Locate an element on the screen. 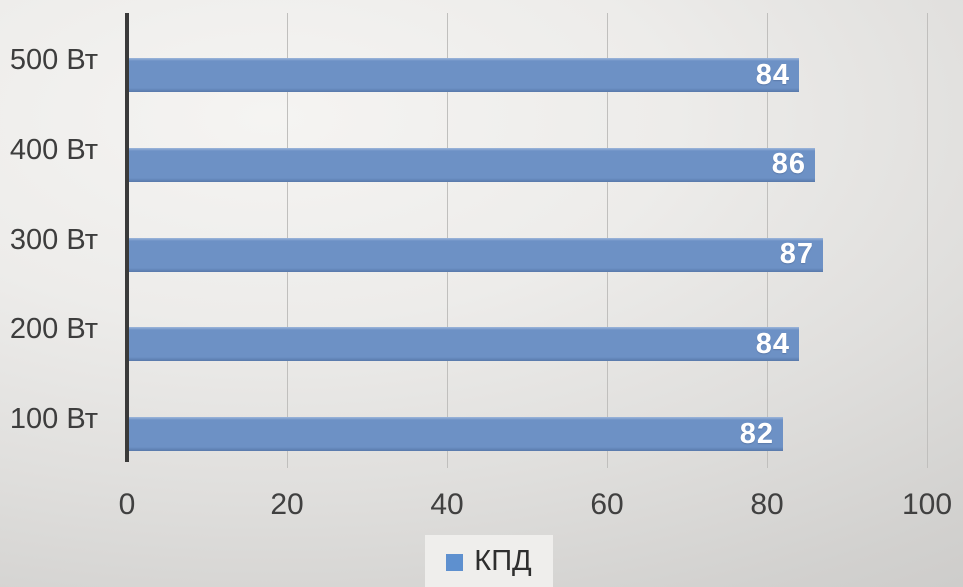 The image size is (963, 587). x-tick-label: 60 is located at coordinates (607, 504).